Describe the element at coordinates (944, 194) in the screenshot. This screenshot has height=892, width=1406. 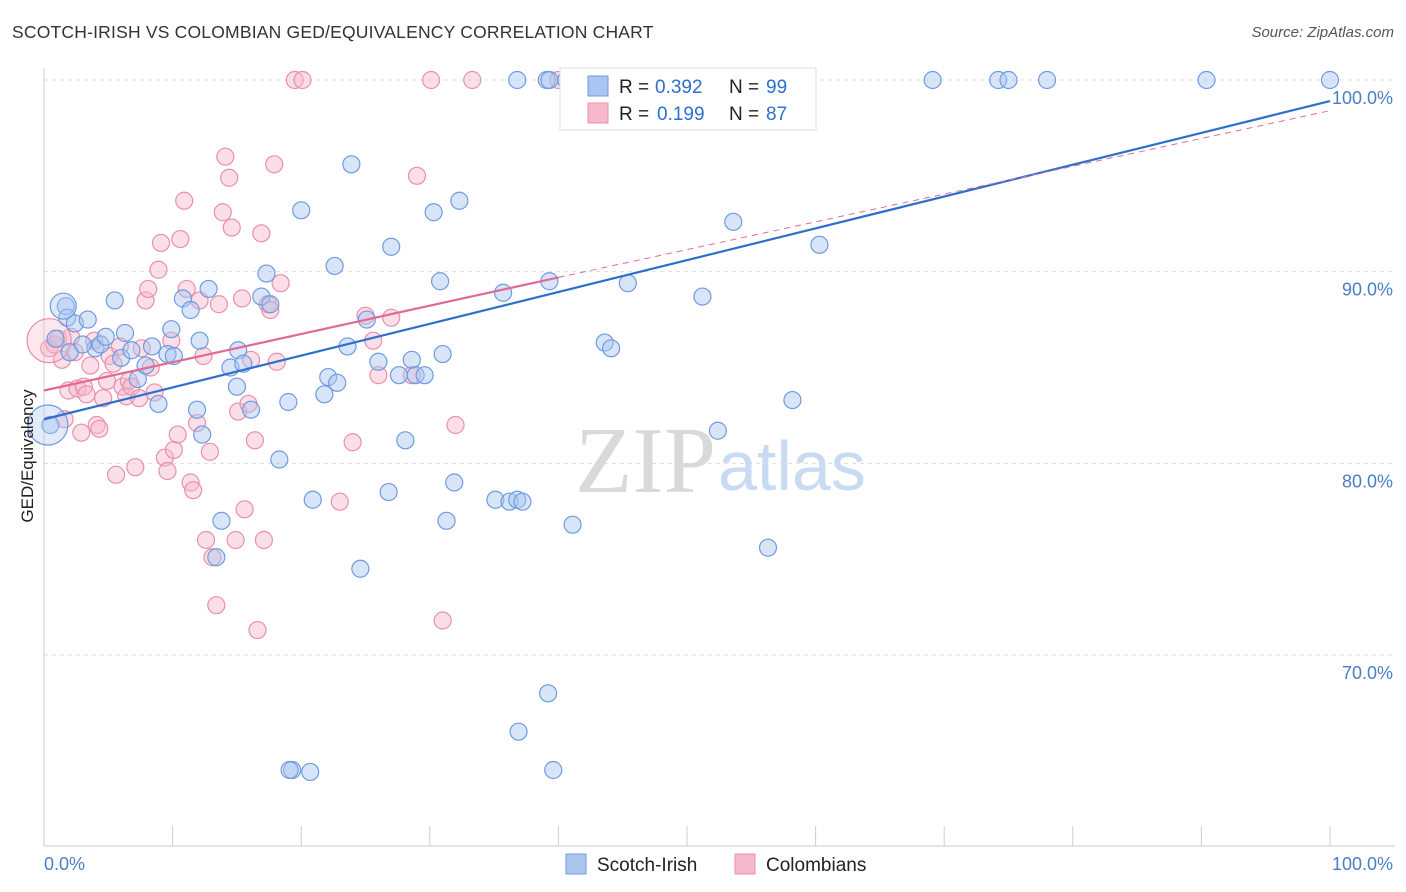
I see `colombians-trend-line-extension` at that location.